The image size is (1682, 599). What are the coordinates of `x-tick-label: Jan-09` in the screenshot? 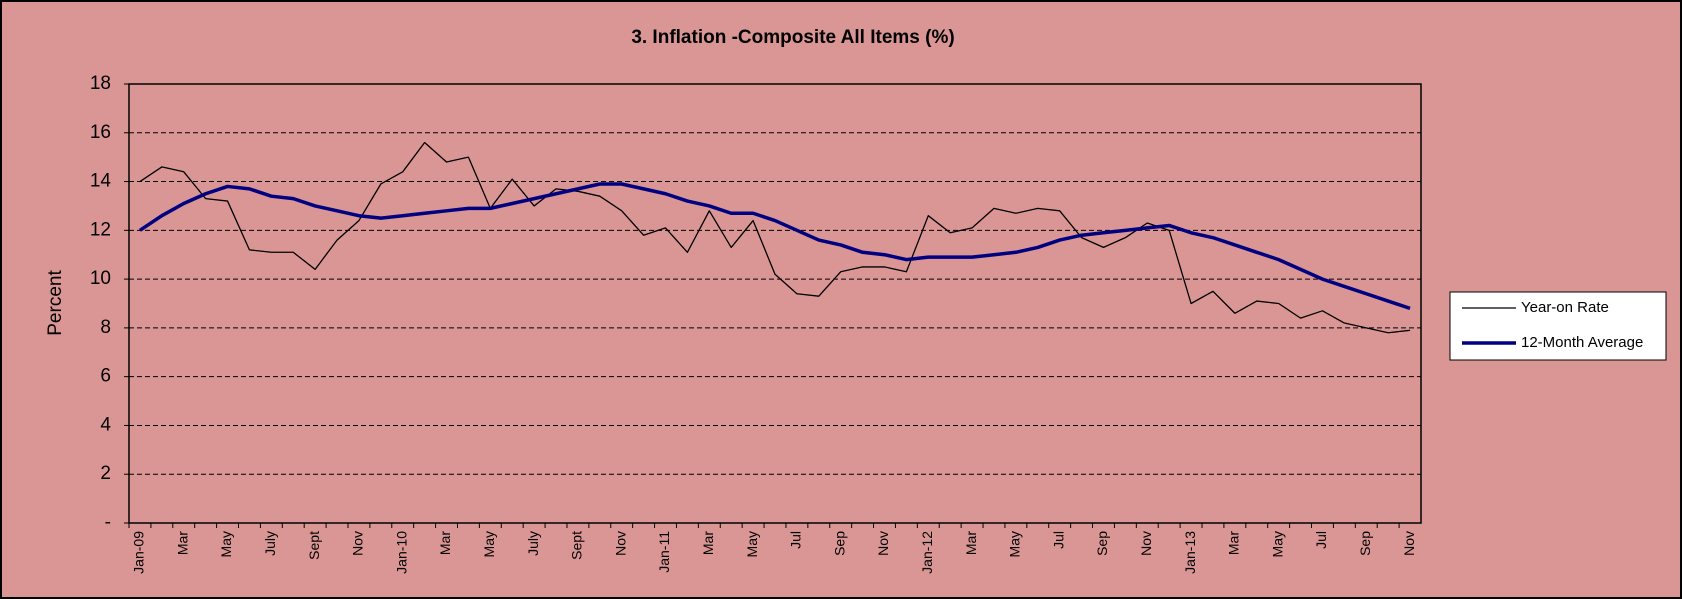 It's located at (139, 552).